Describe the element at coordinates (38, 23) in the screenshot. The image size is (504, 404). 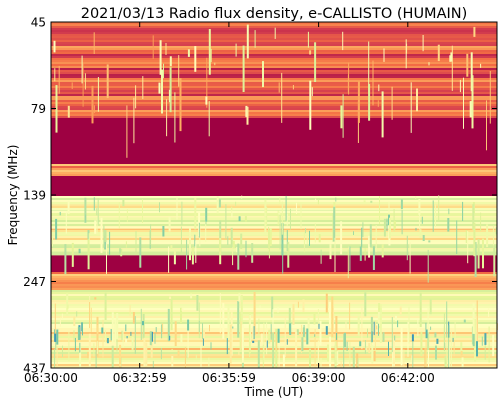
I see `y-tick-label: 45` at that location.